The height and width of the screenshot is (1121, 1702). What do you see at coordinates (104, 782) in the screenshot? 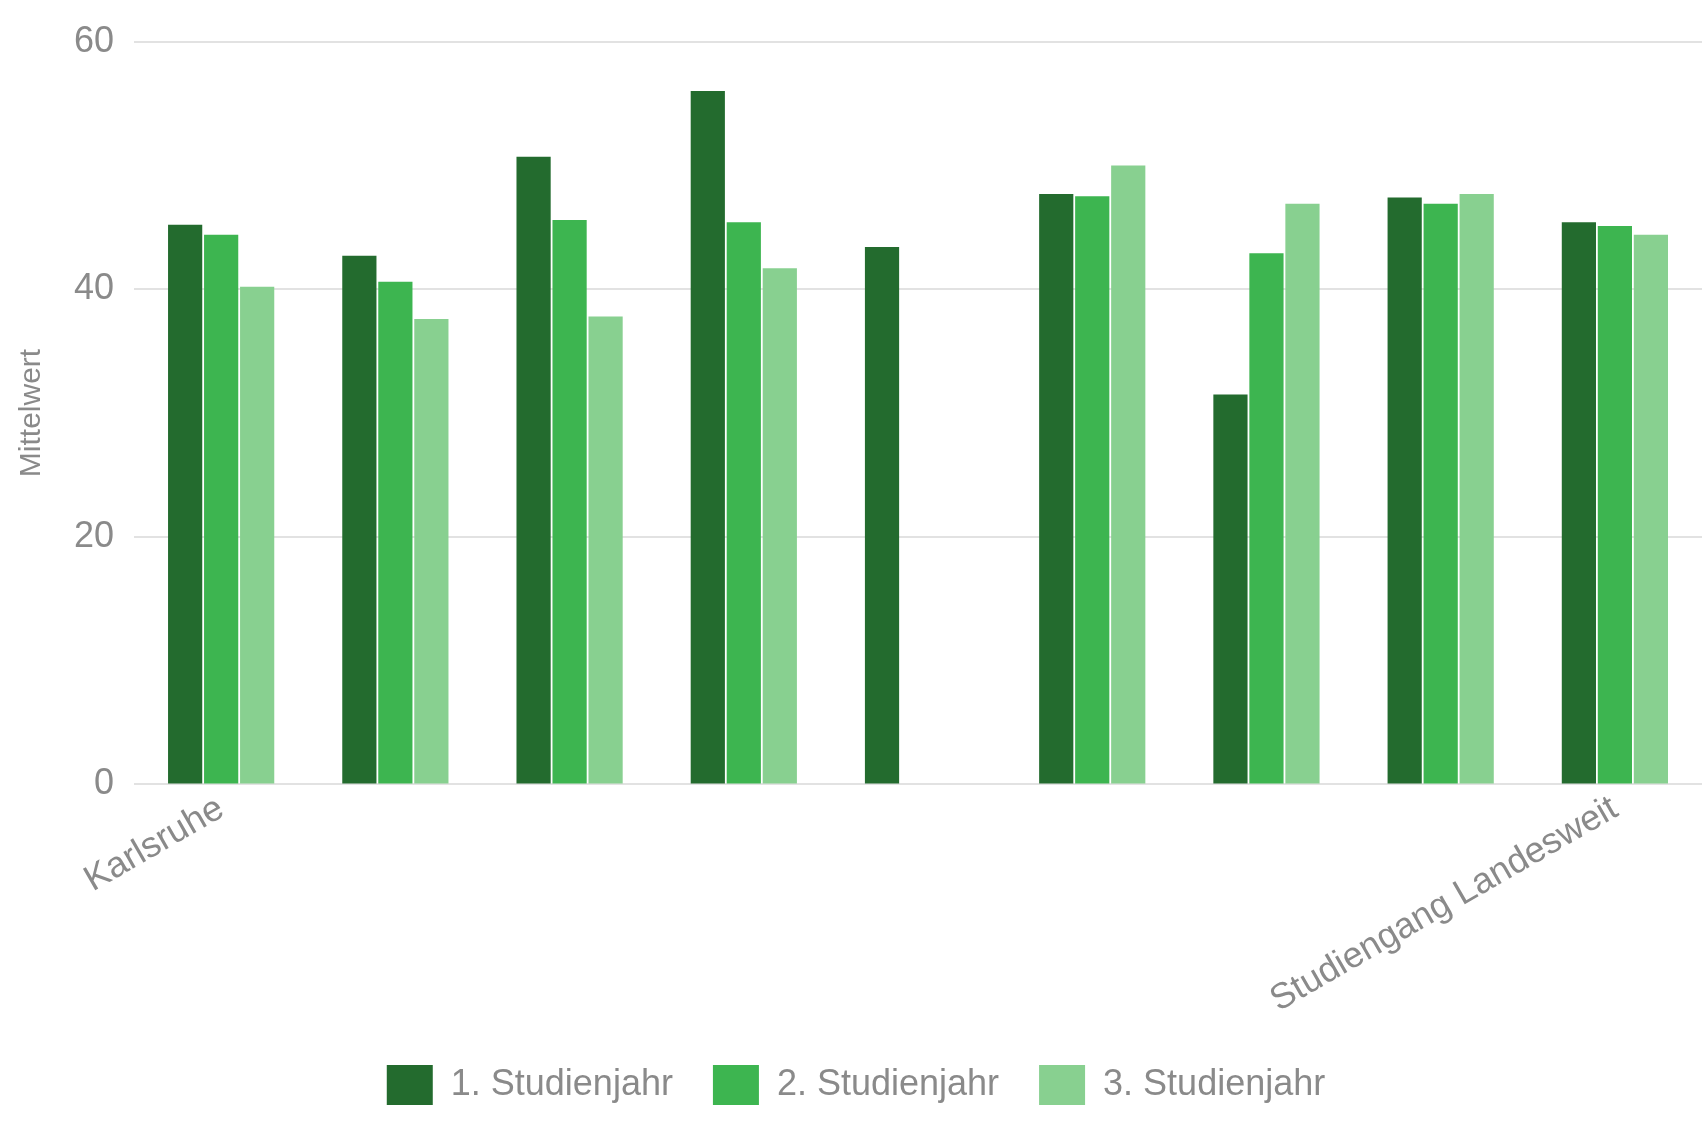
I see `y-tick-label: 0` at bounding box center [104, 782].